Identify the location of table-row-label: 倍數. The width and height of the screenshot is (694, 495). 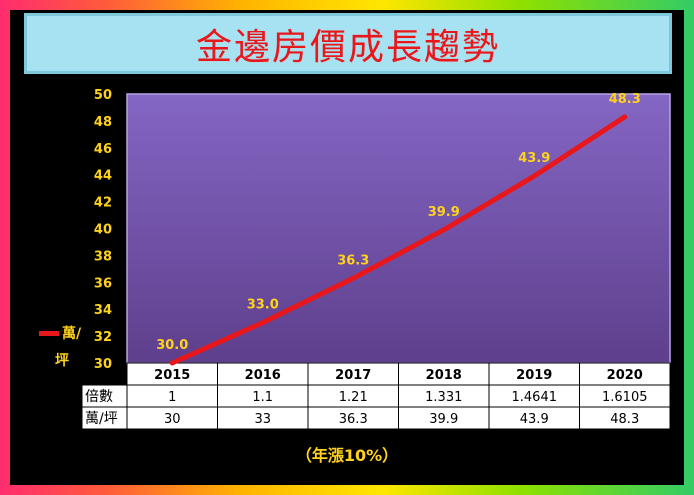
(99, 397).